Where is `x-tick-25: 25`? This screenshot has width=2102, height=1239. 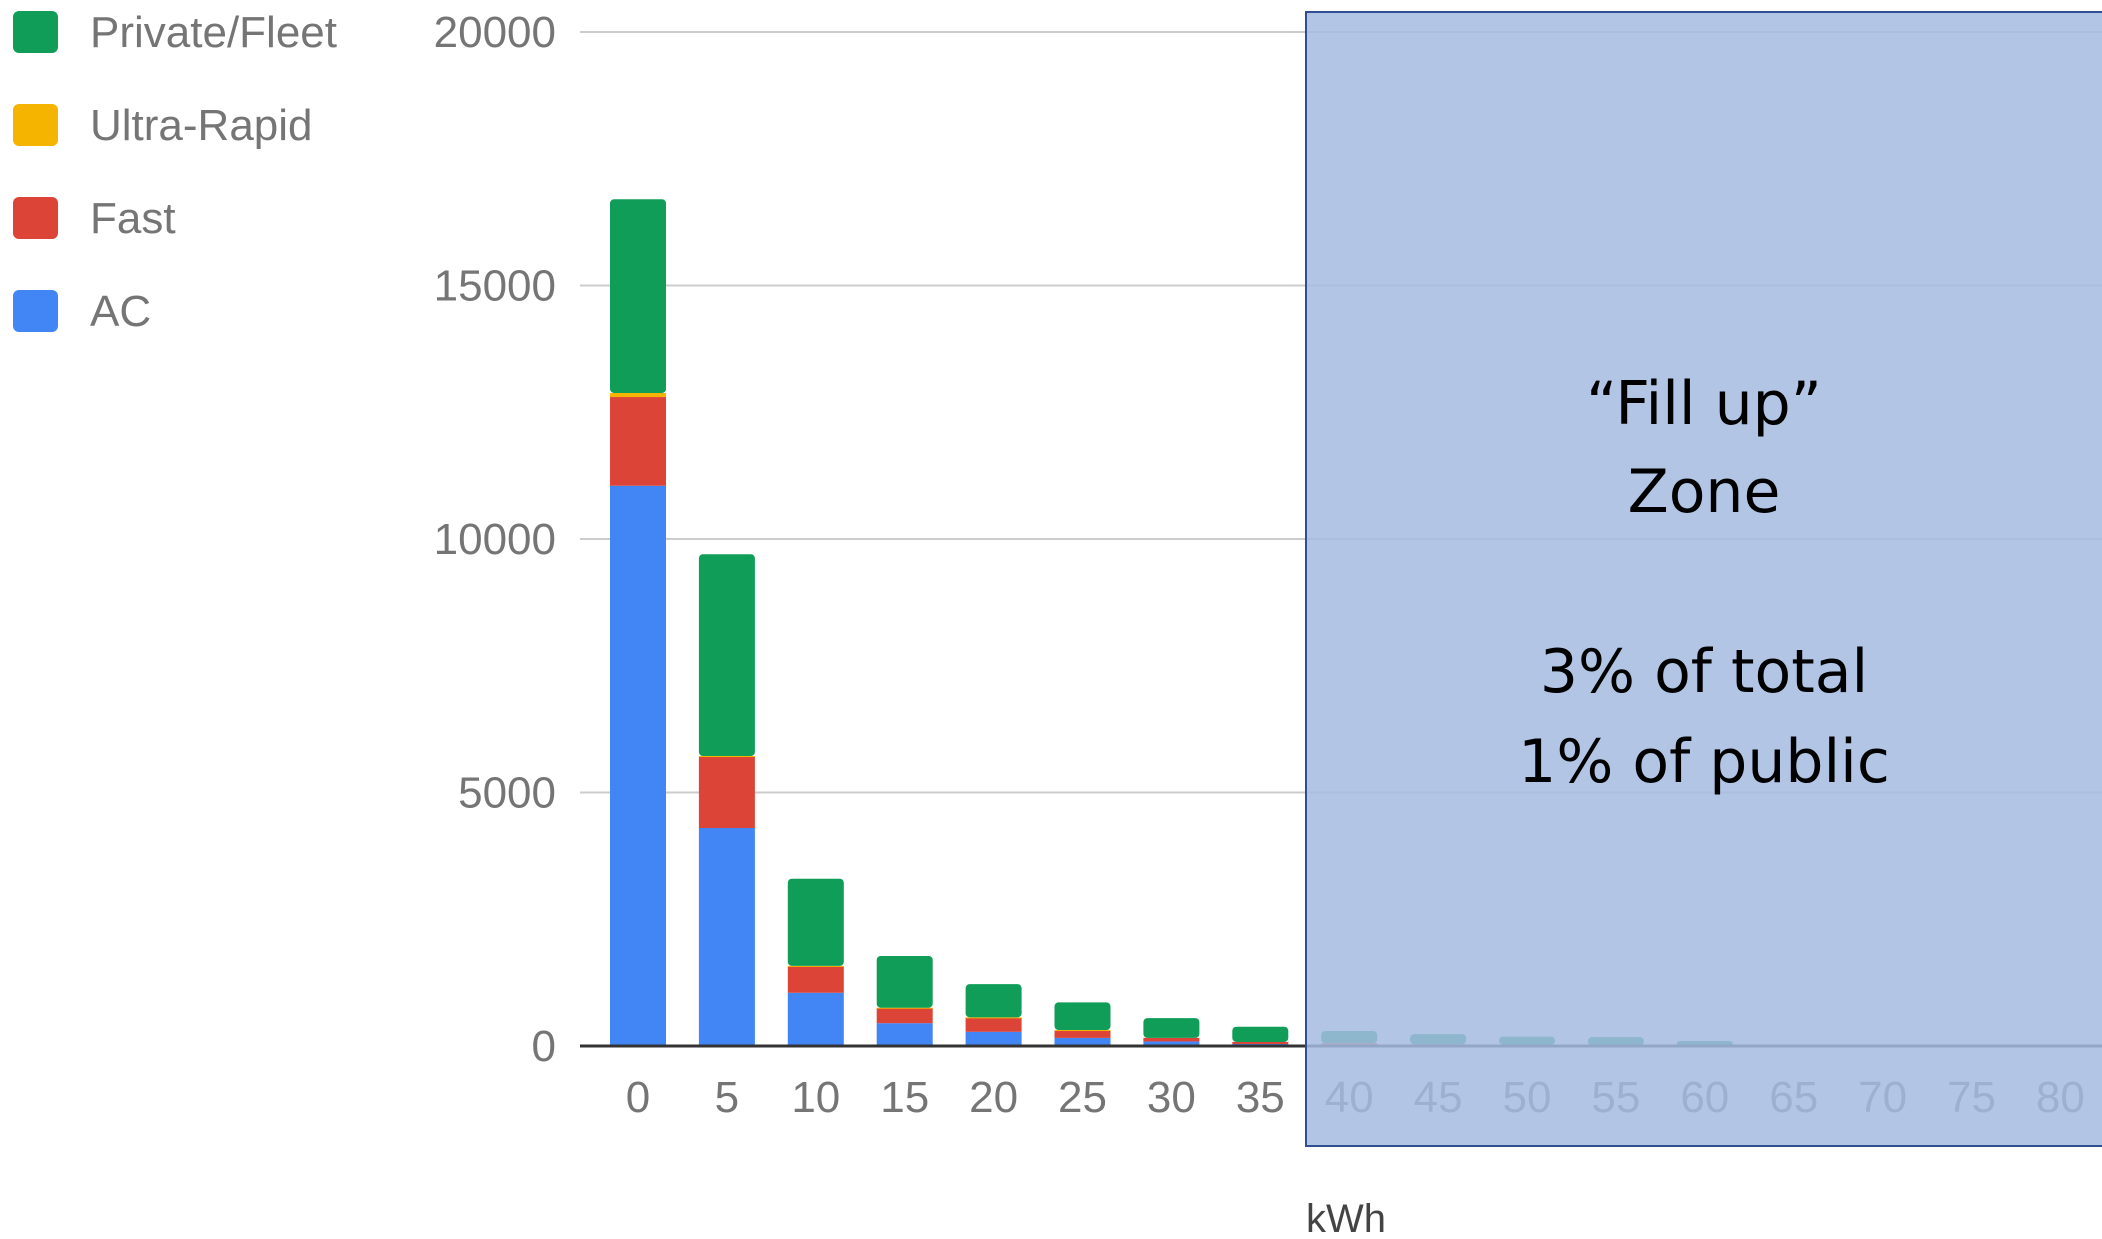 x-tick-25: 25 is located at coordinates (1082, 1097).